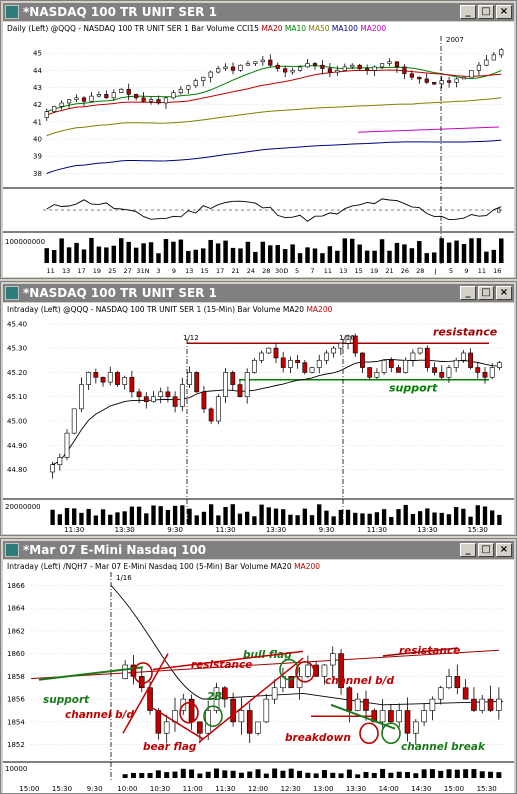 Image resolution: width=517 pixels, height=794 pixels. Describe the element at coordinates (274, 156) in the screenshot. I see `ma100-line` at that location.